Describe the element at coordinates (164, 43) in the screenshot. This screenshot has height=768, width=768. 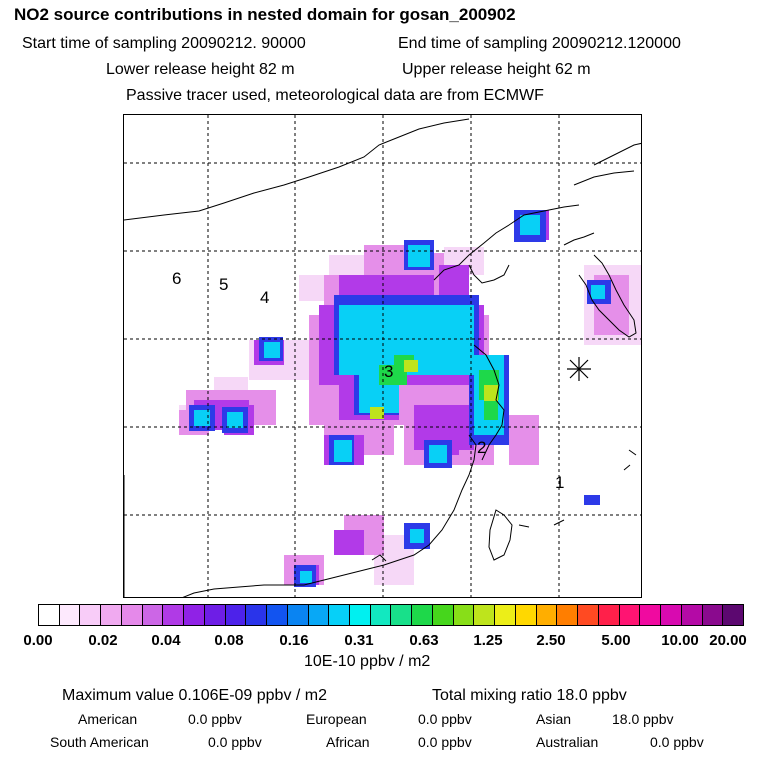
I see `start-time-text: Start time of sampling 20090212. 90000` at that location.